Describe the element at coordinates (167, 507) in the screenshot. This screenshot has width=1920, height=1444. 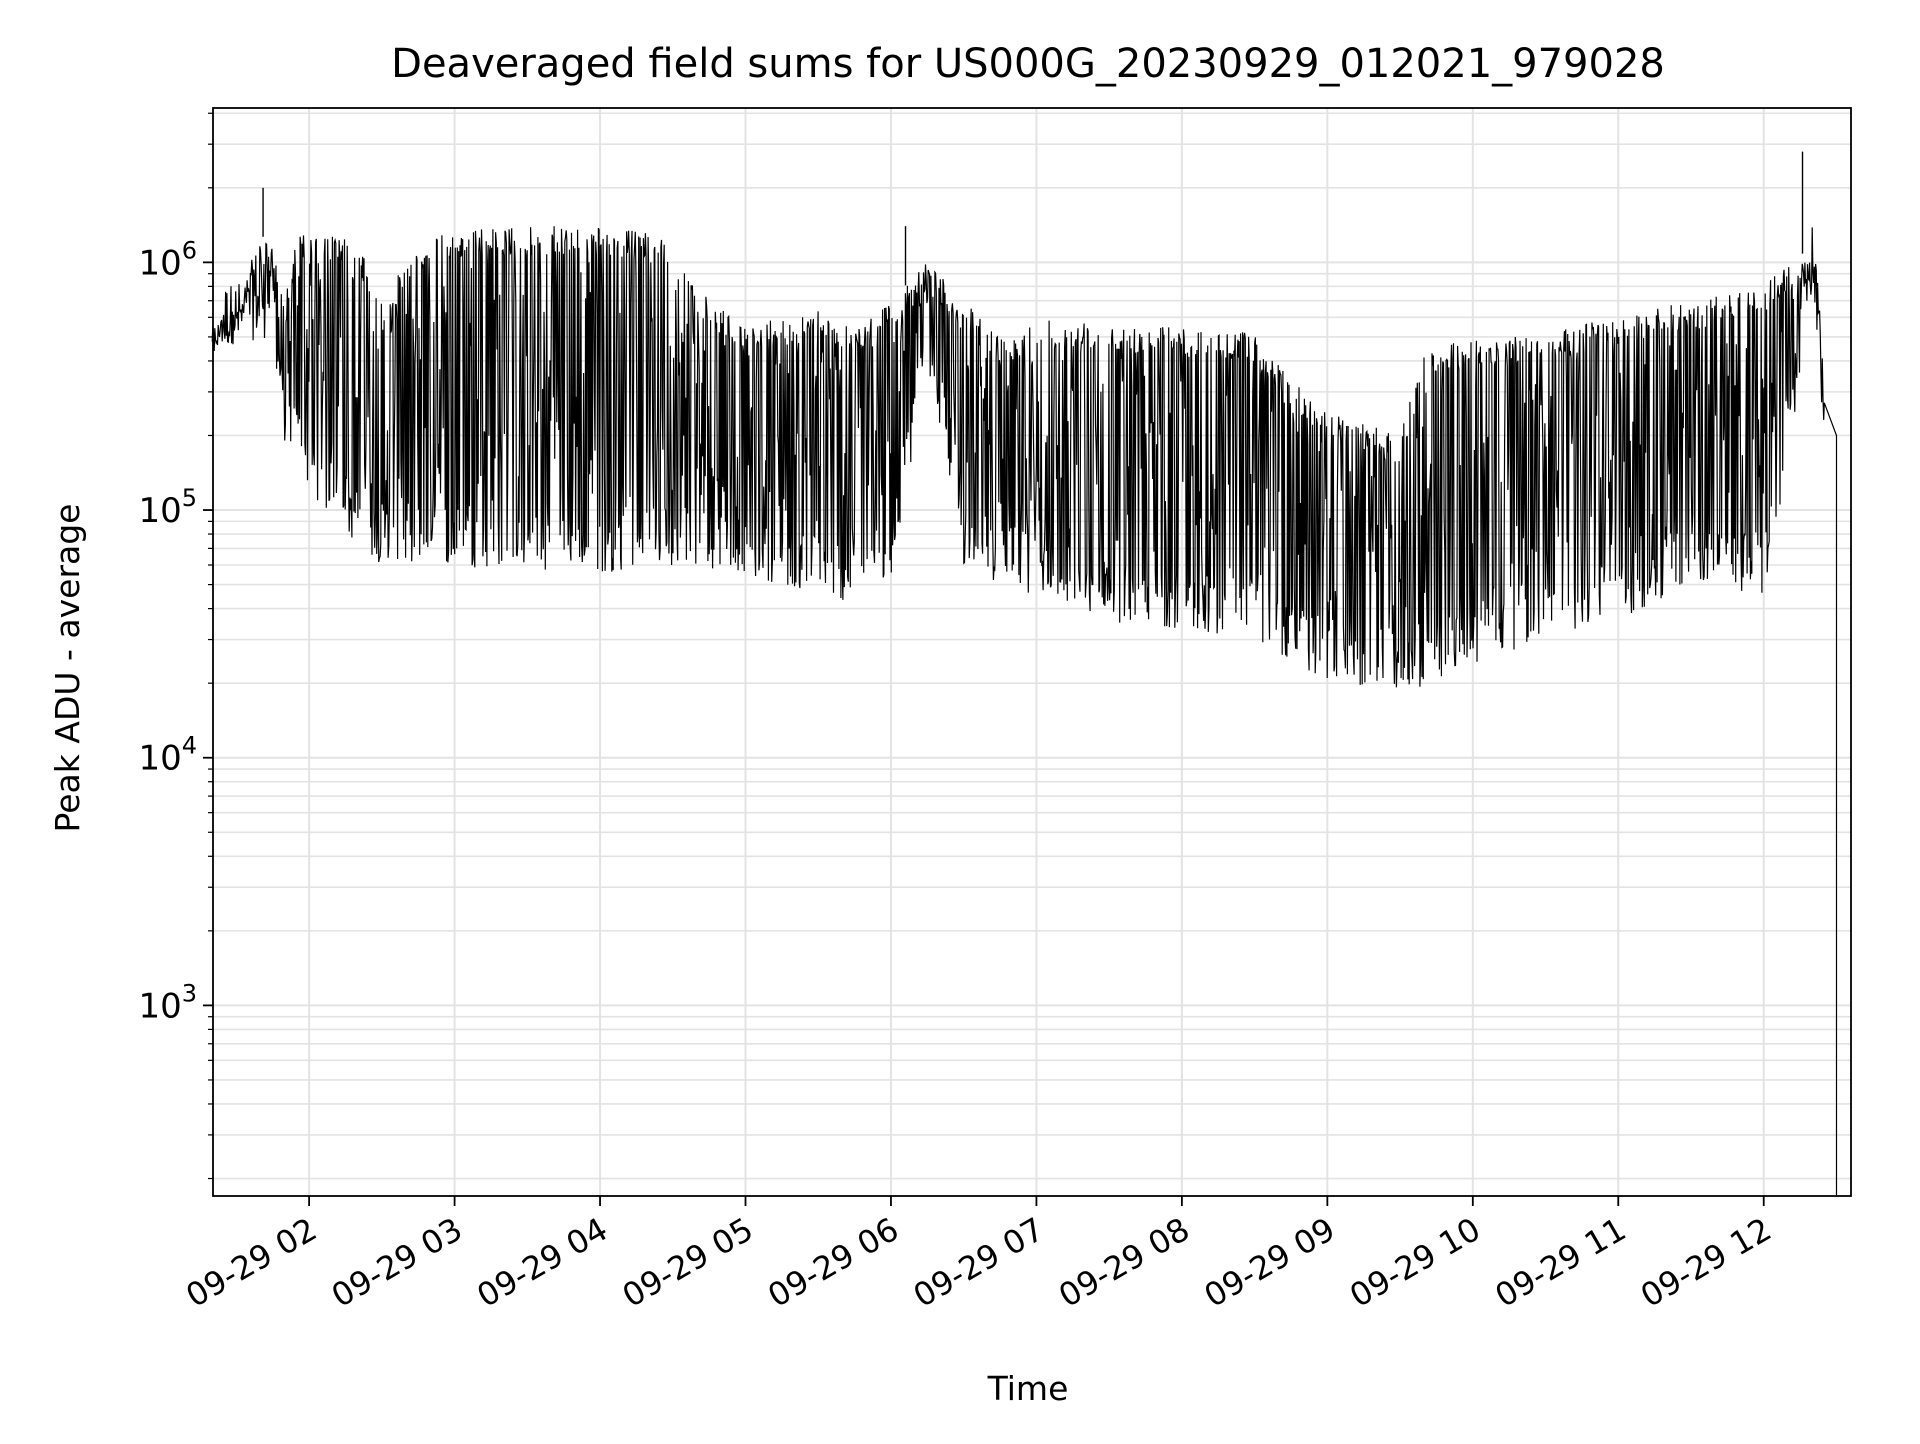
I see `y-tick-label: 10⁵` at that location.